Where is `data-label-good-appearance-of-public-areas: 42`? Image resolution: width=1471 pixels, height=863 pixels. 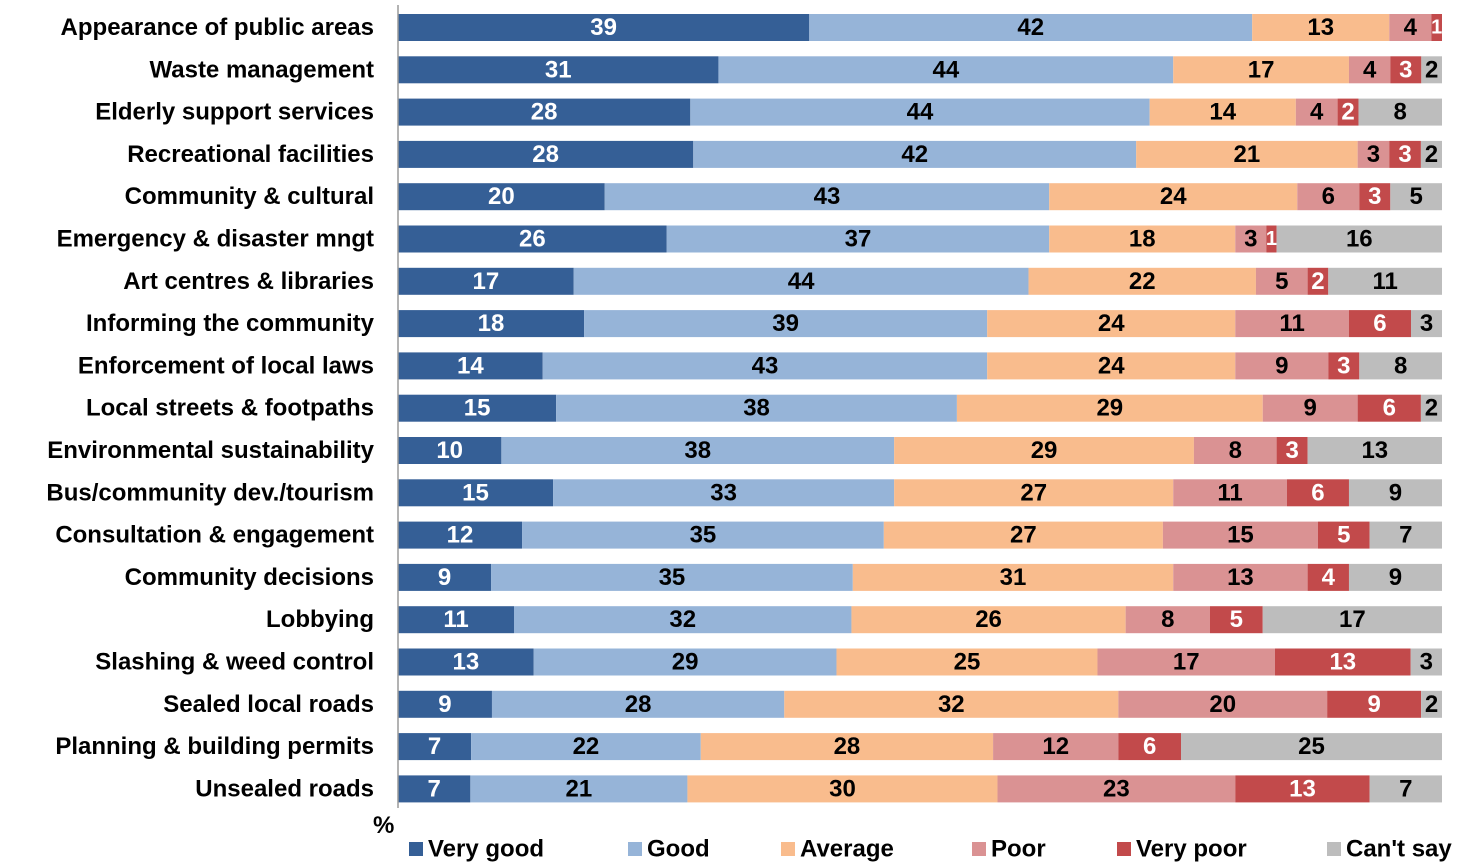
data-label-good-appearance-of-public-areas: 42 is located at coordinates (1030, 27).